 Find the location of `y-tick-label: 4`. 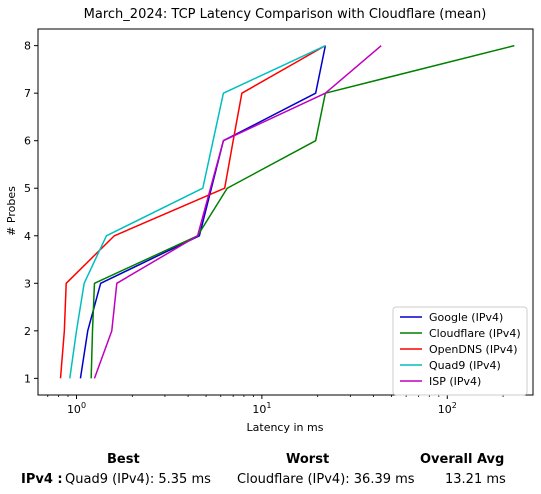

y-tick-label: 4 is located at coordinates (27, 236).